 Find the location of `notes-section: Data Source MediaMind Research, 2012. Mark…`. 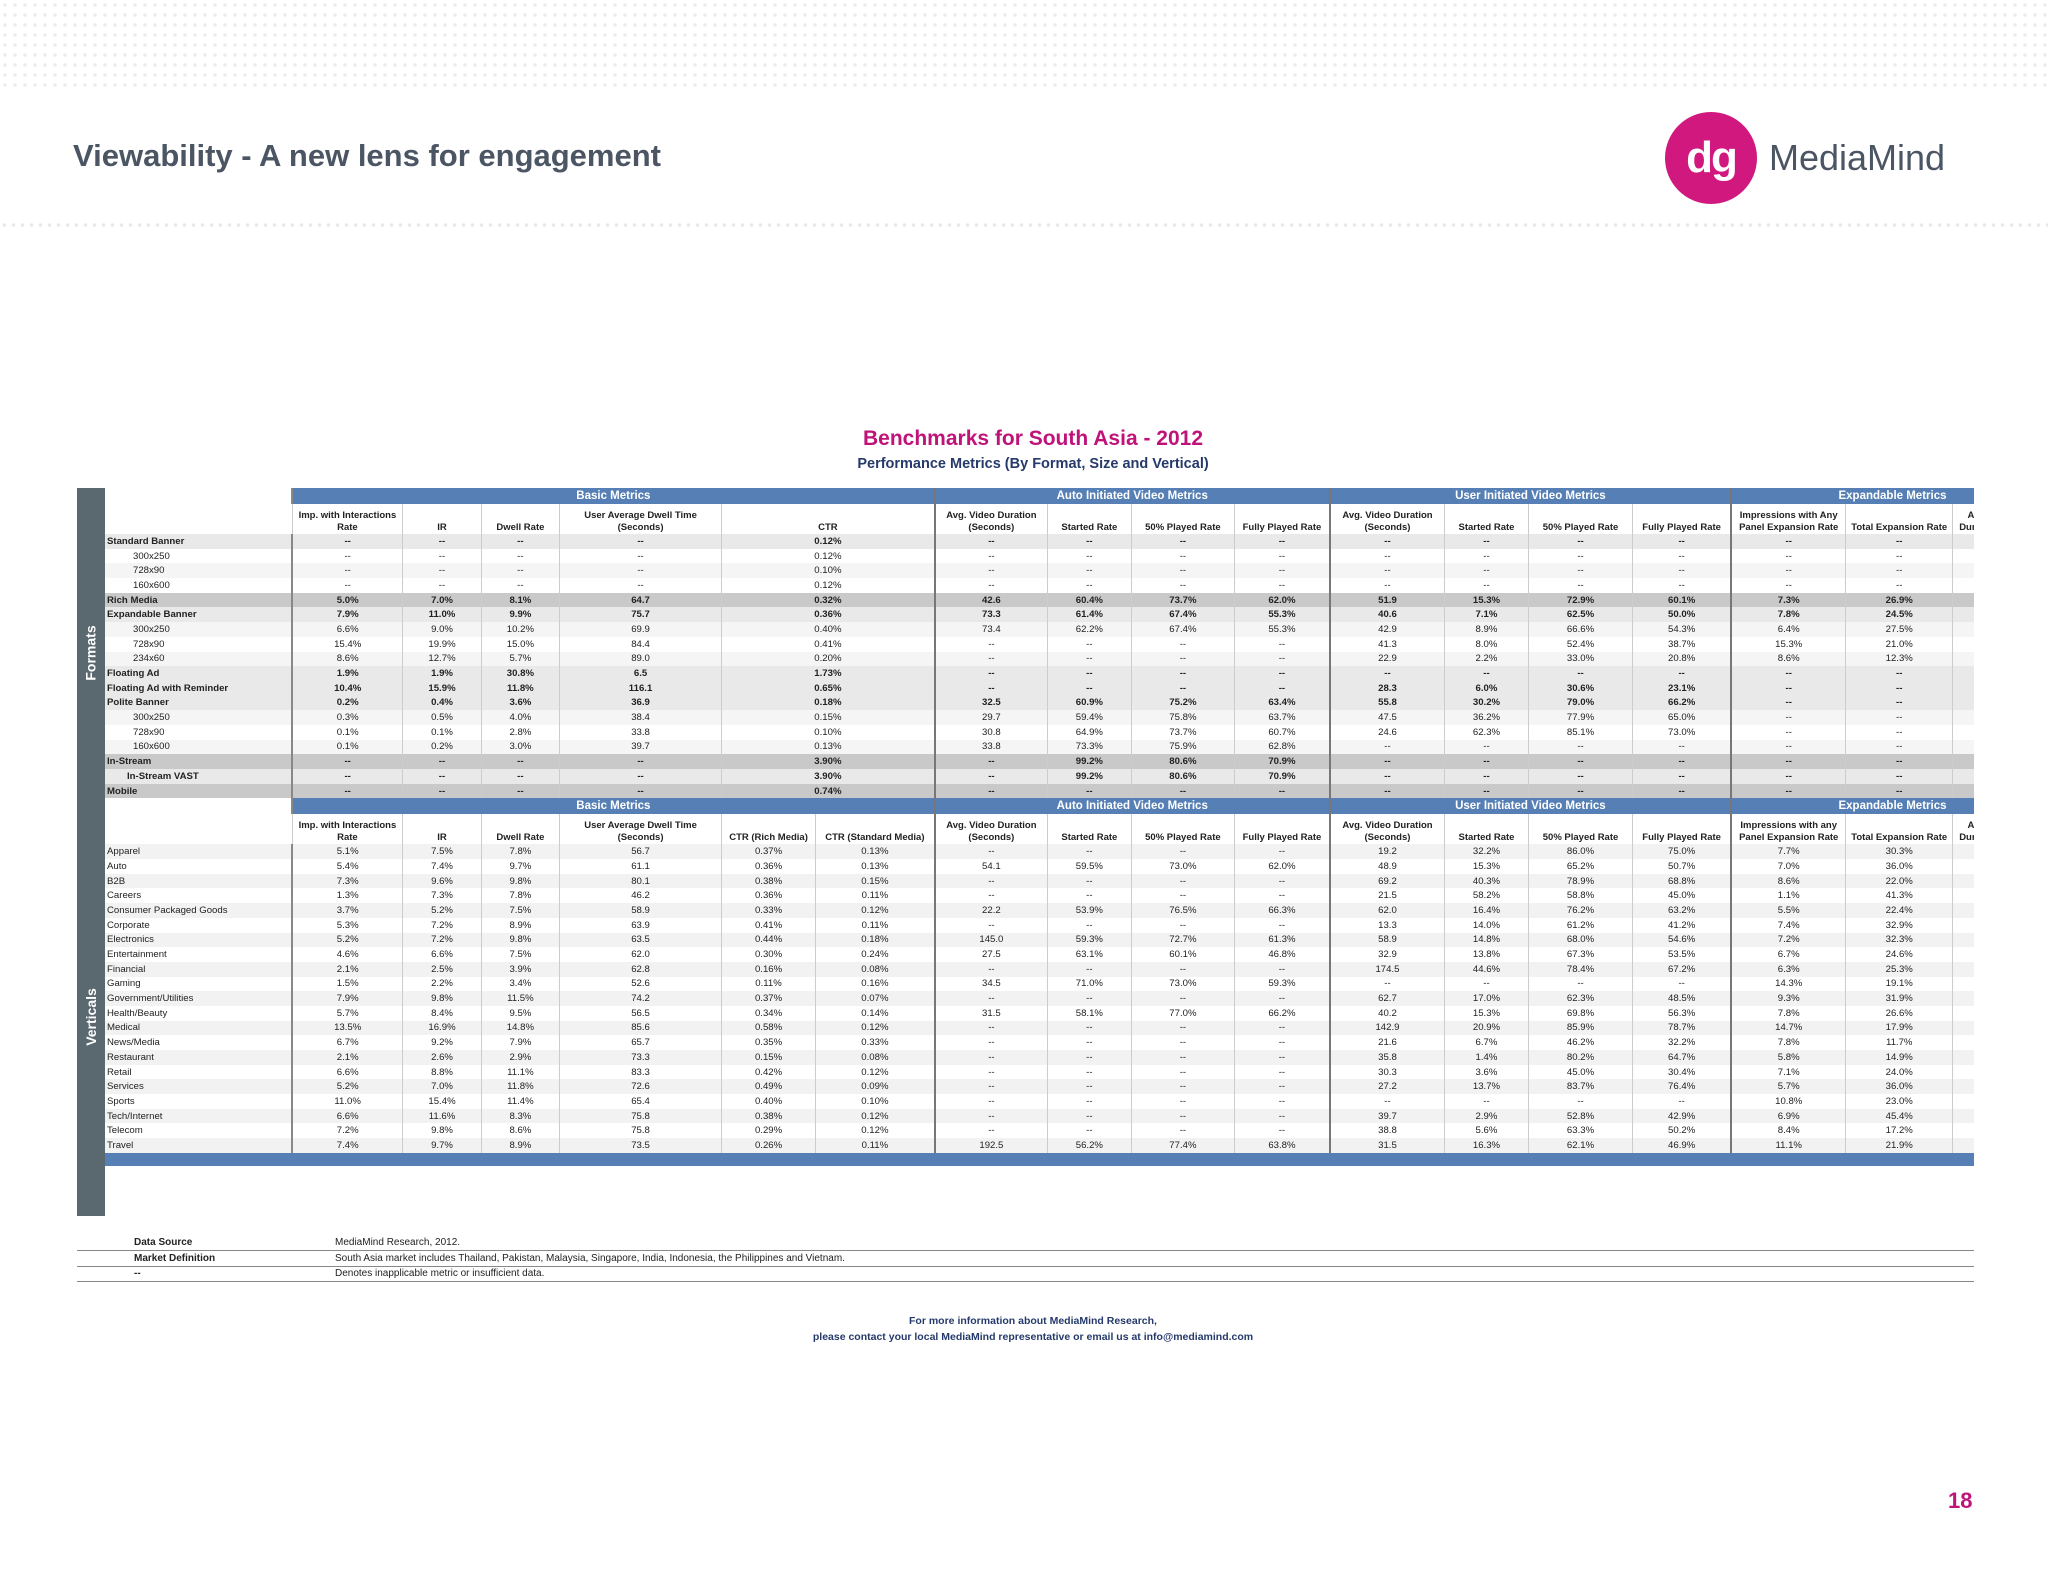

notes-section: Data Source MediaMind Research, 2012. Mark… is located at coordinates (1025, 1259).